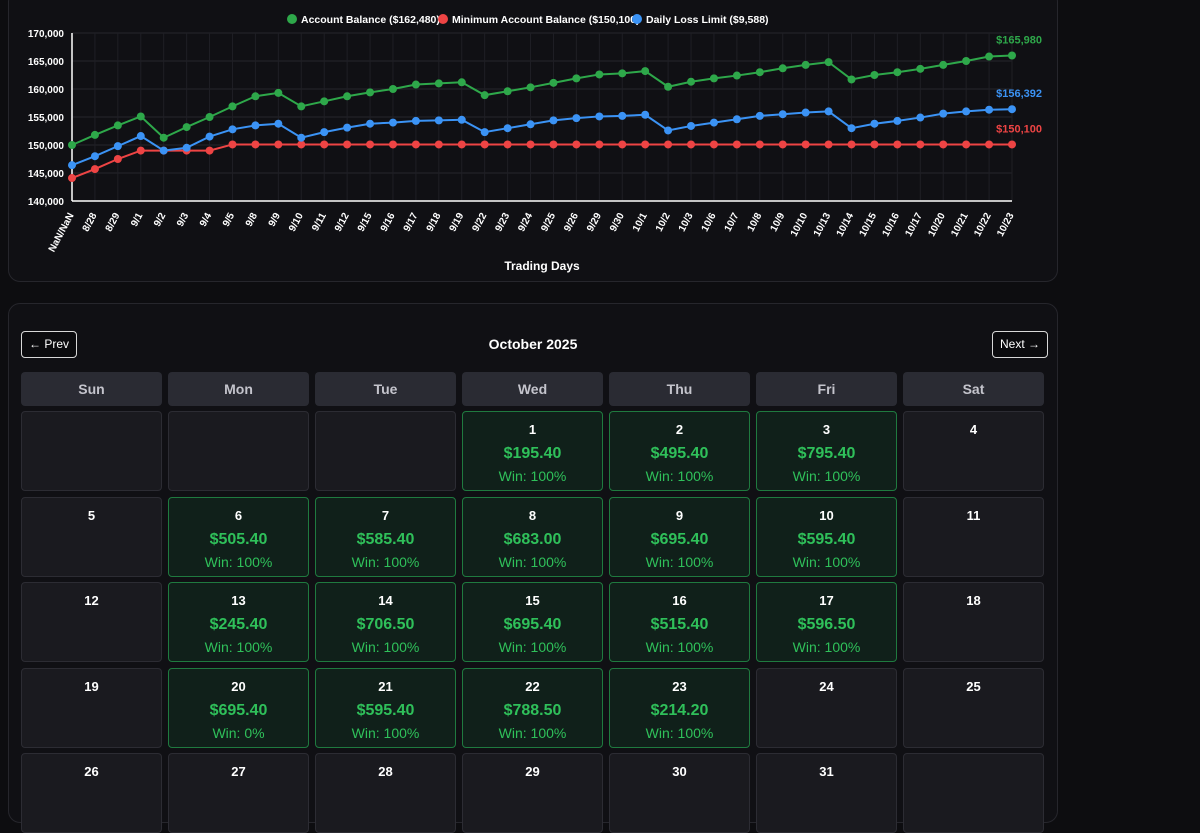 This screenshot has width=1200, height=833. I want to click on calendar-day-cell: 15 $695.40 Win: 100%, so click(532, 622).